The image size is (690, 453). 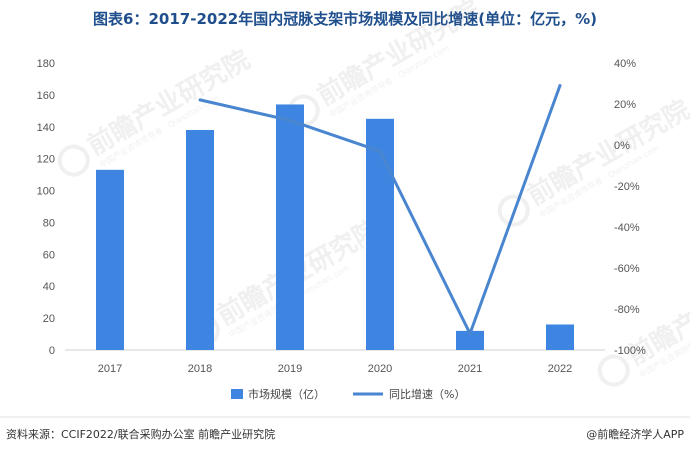 What do you see at coordinates (635, 434) in the screenshot?
I see `footer-brand: @前瞻经济学人APP` at bounding box center [635, 434].